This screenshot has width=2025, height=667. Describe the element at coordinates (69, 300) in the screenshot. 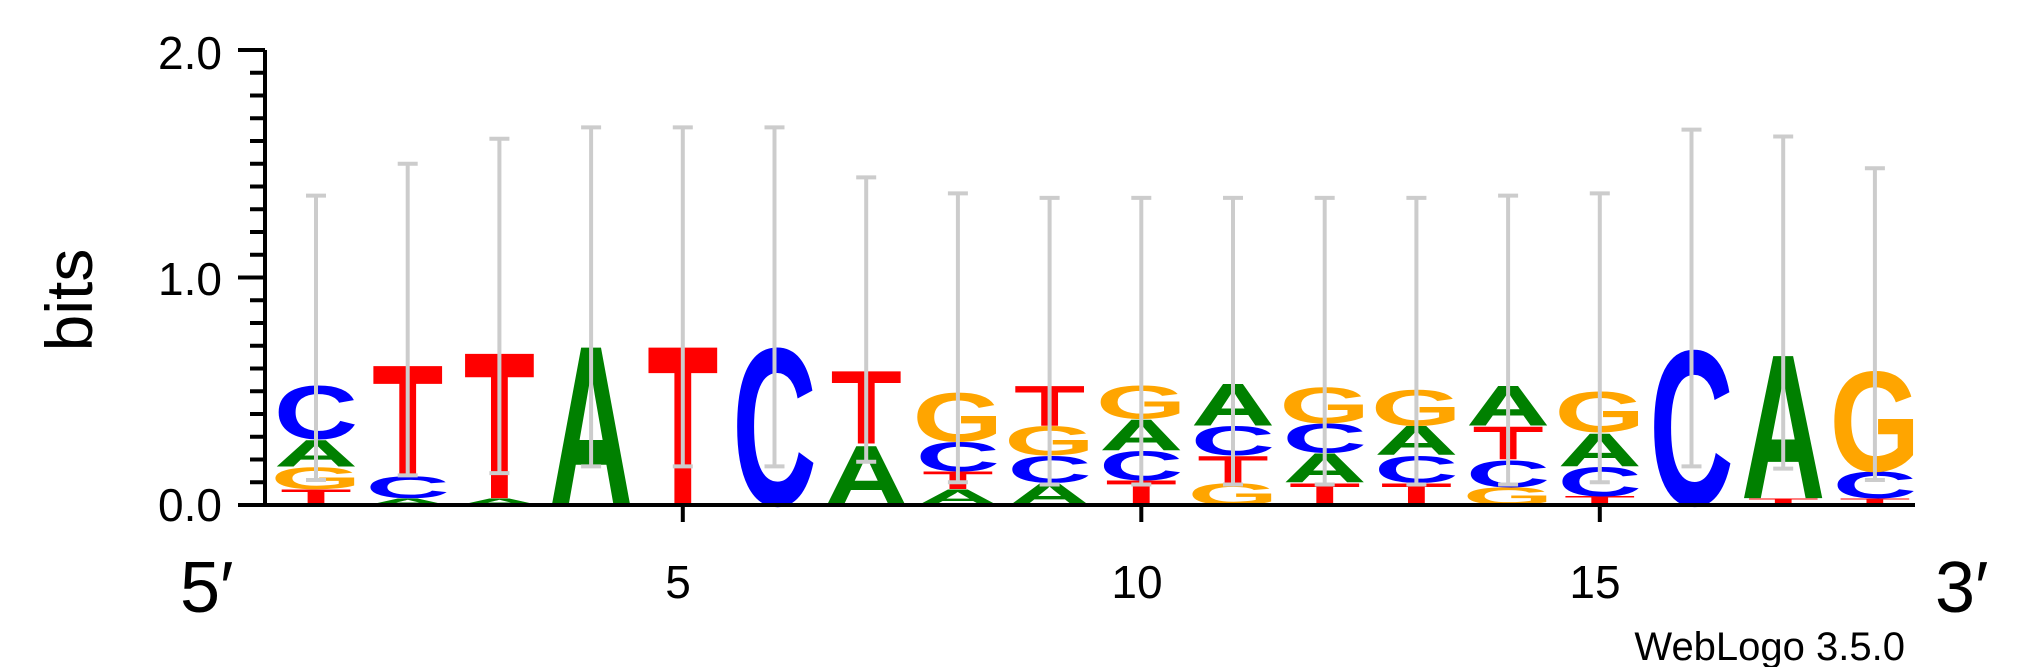

I see `y-axis-label: bits` at that location.